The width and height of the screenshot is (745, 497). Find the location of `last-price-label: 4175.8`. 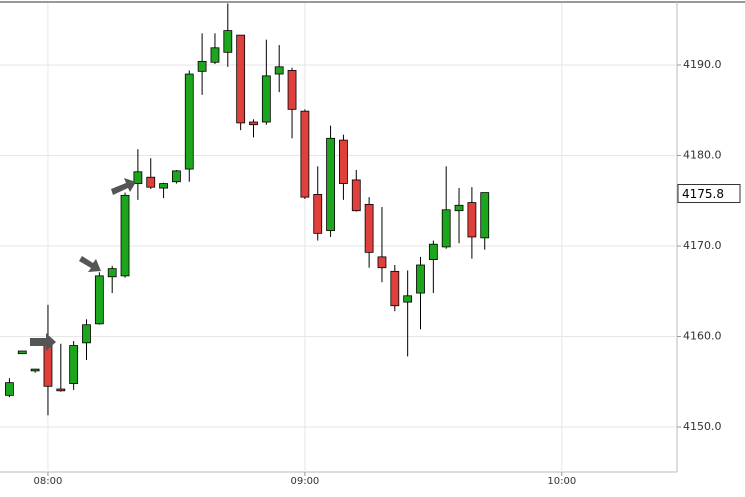

last-price-label: 4175.8 is located at coordinates (703, 194).